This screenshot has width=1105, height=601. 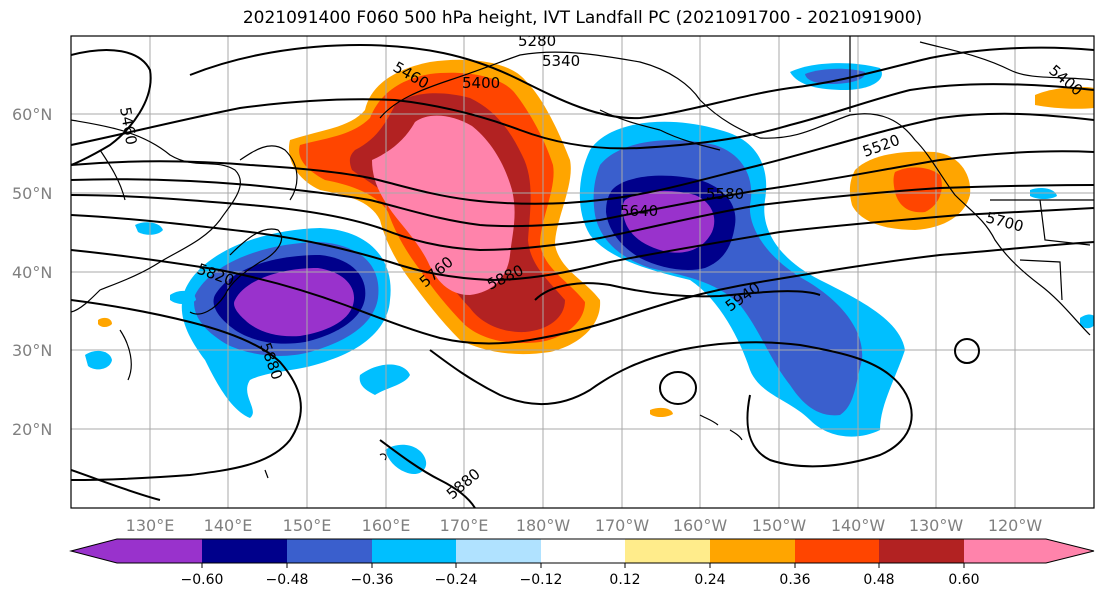 I want to click on contour-label: 5580, so click(x=725, y=194).